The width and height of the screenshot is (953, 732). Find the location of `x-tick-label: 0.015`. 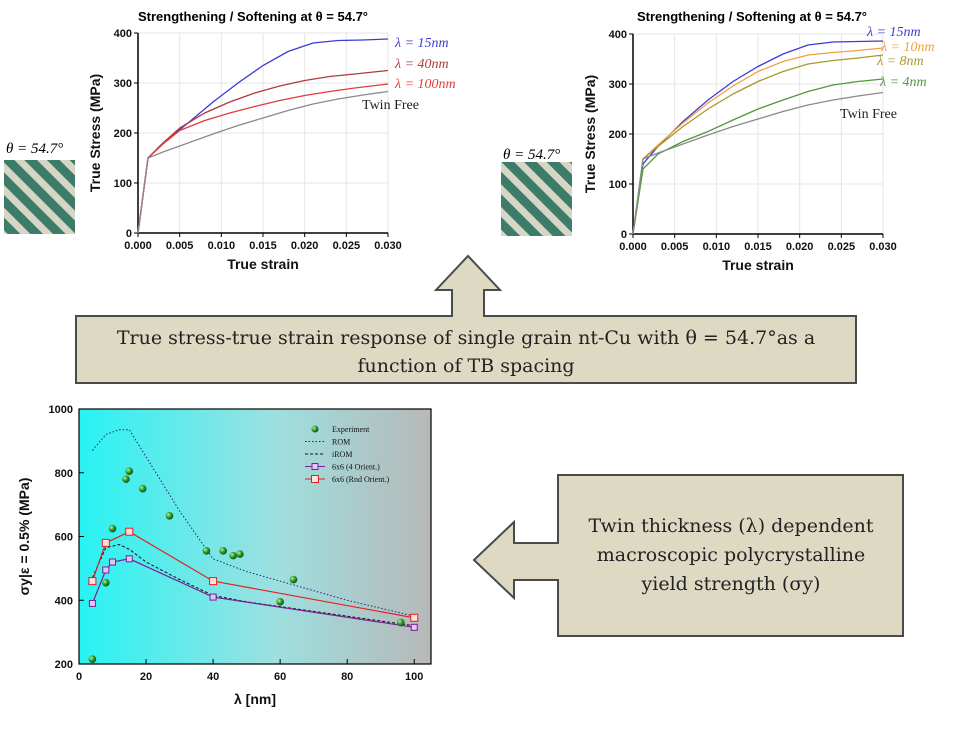

x-tick-label: 0.015 is located at coordinates (758, 247).